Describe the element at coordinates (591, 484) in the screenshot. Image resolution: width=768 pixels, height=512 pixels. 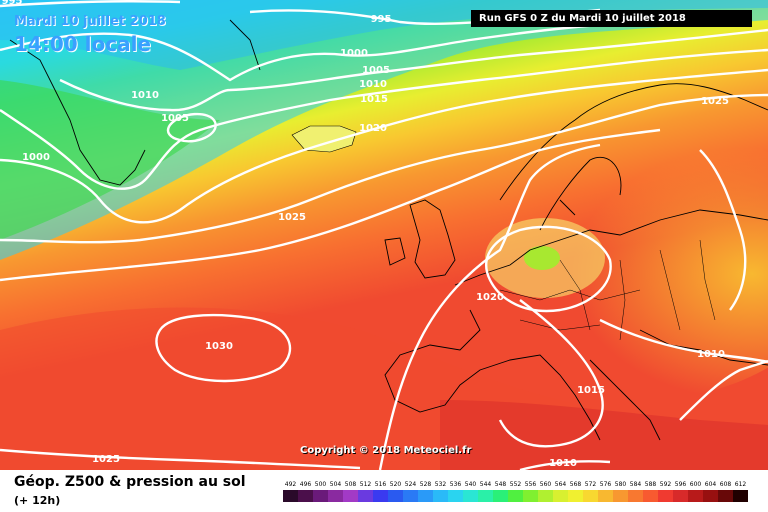
I see `legend-value: 572` at that location.